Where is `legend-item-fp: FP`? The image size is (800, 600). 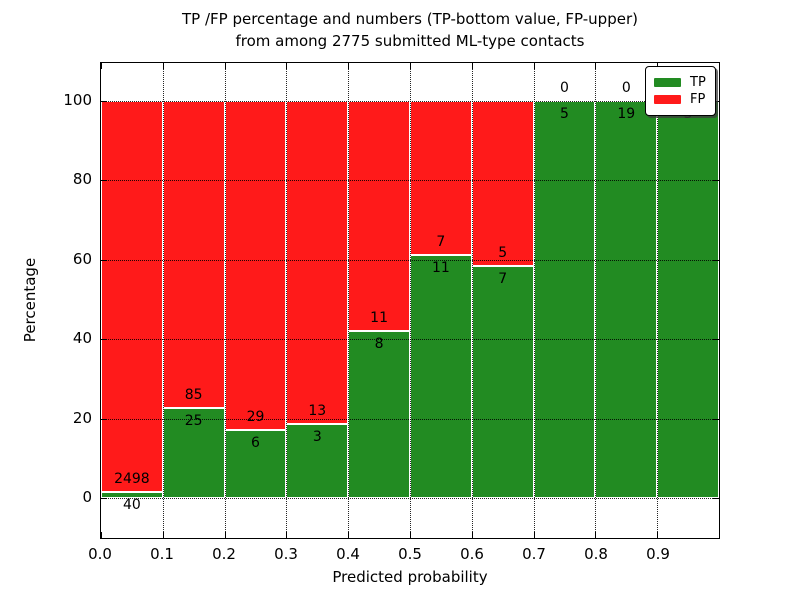 legend-item-fp: FP is located at coordinates (680, 99).